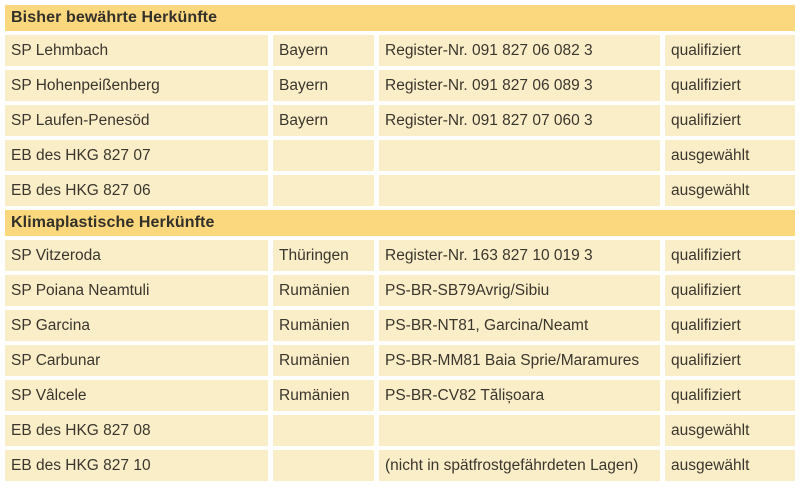 Image resolution: width=800 pixels, height=486 pixels. Describe the element at coordinates (136, 50) in the screenshot. I see `cell-name: SP Lehmbach` at that location.